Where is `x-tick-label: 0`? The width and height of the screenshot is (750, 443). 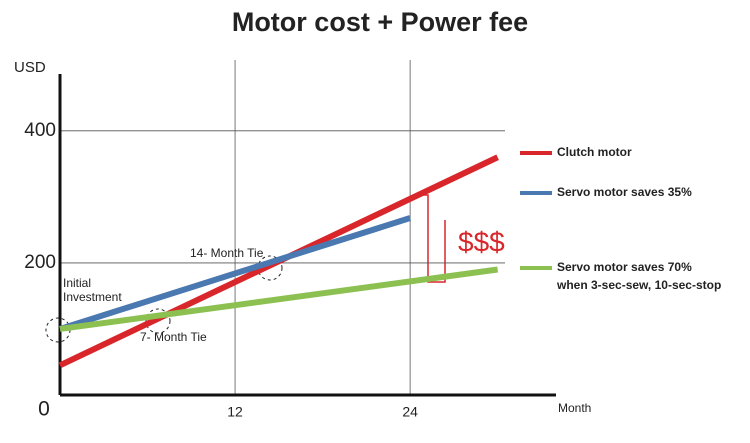
x-tick-label: 0 is located at coordinates (44, 409).